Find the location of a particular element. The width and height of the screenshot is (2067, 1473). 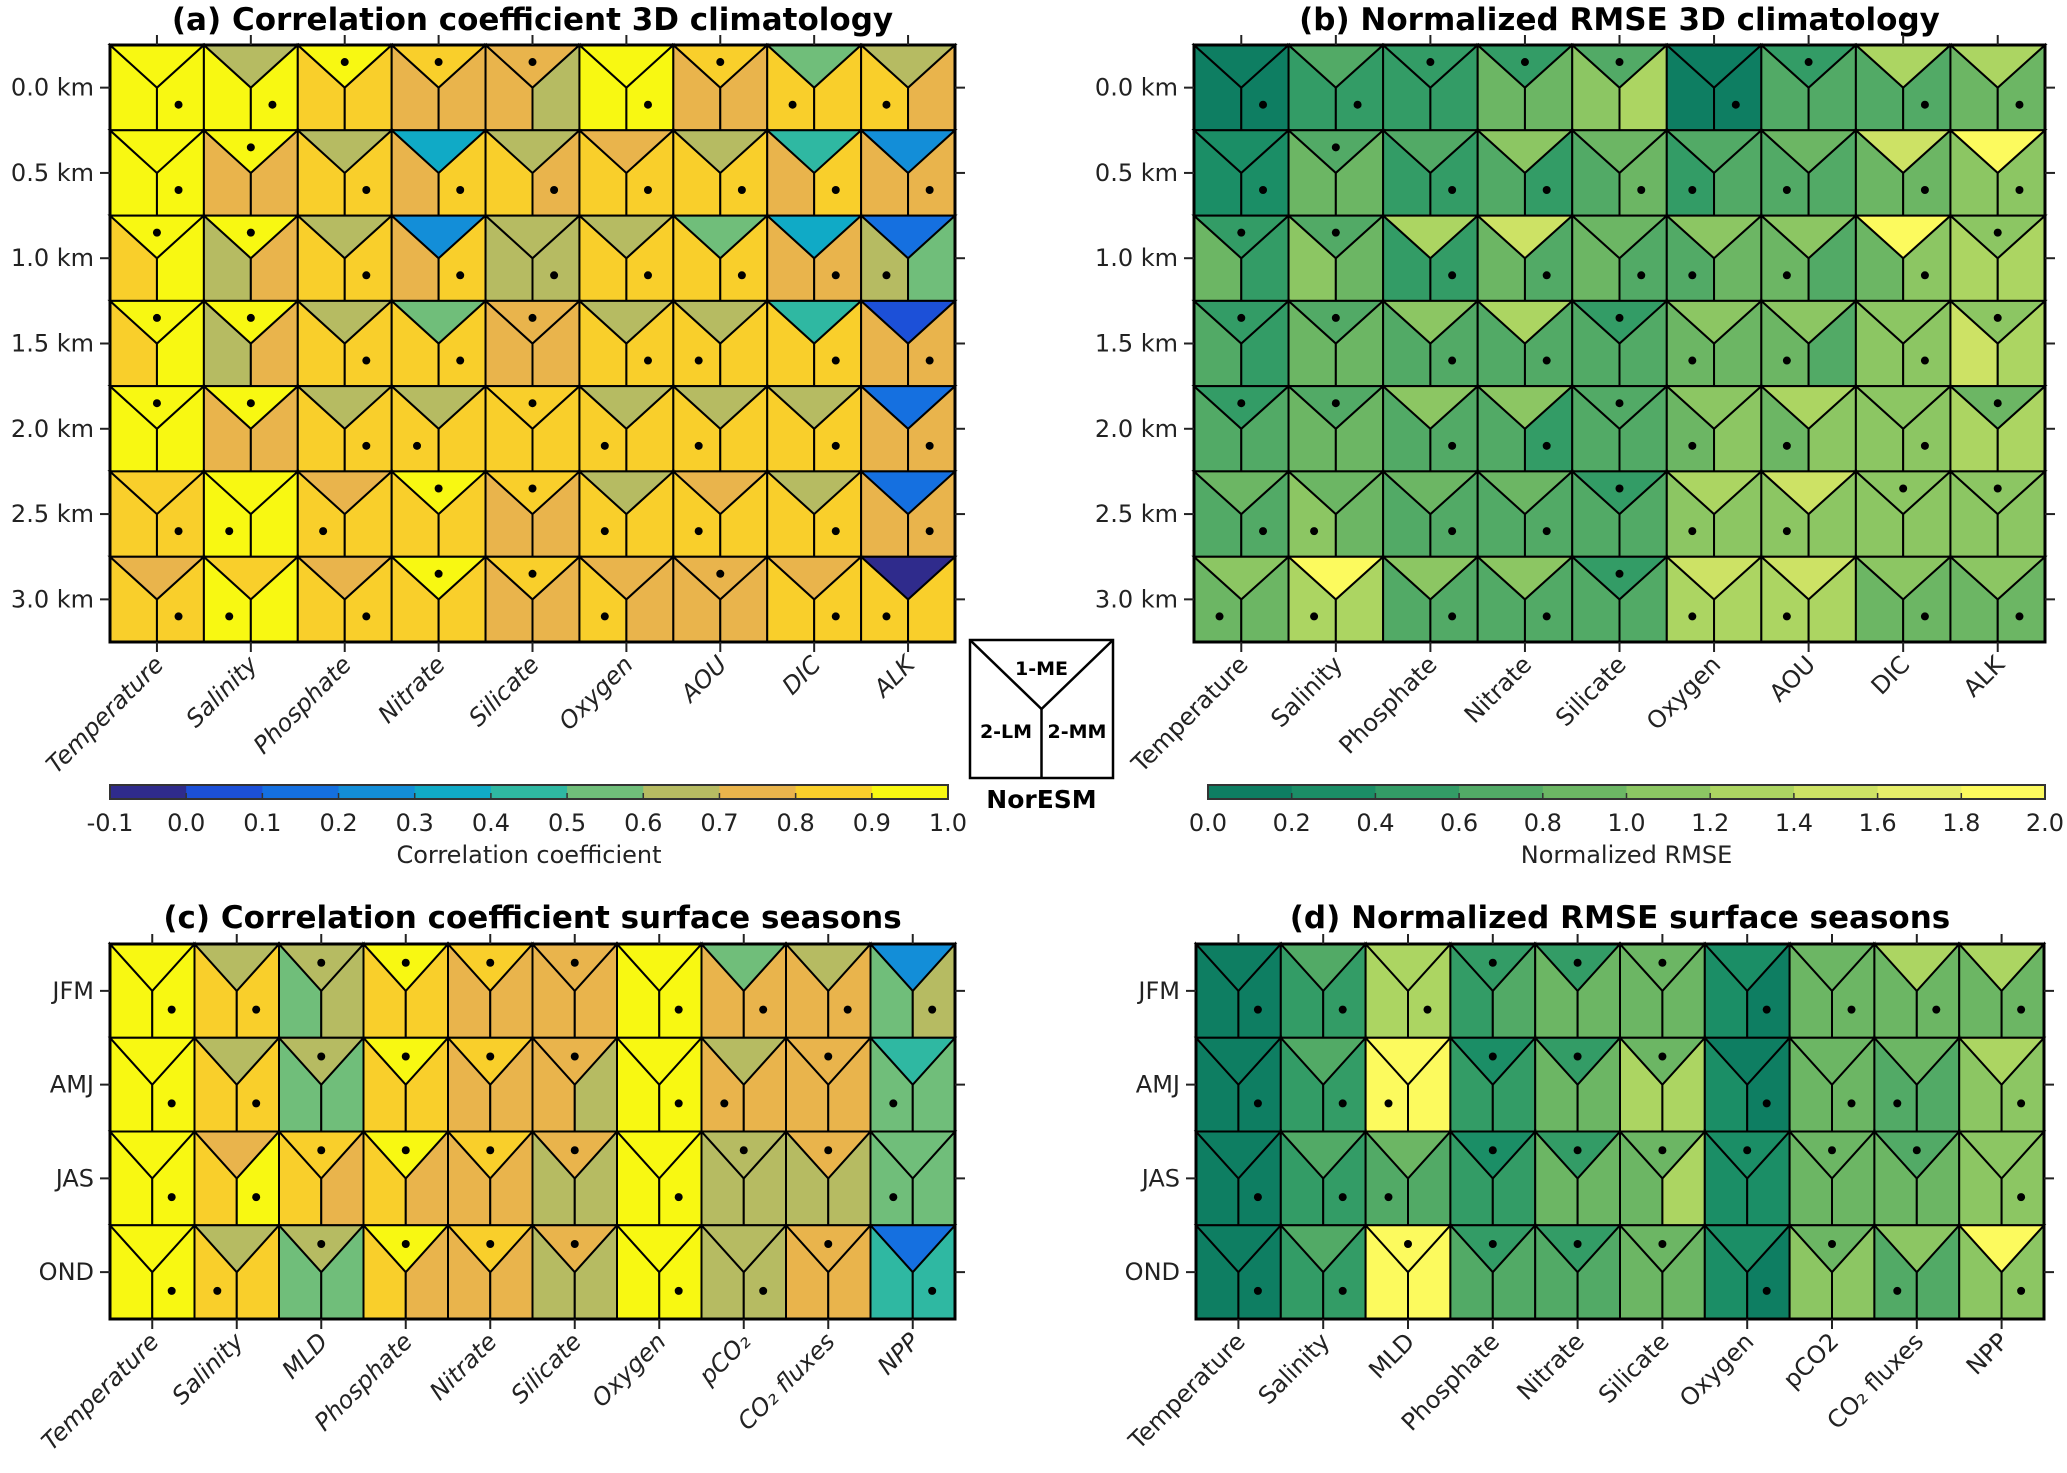

x-tick-label: Temperature is located at coordinates (1190, 714).